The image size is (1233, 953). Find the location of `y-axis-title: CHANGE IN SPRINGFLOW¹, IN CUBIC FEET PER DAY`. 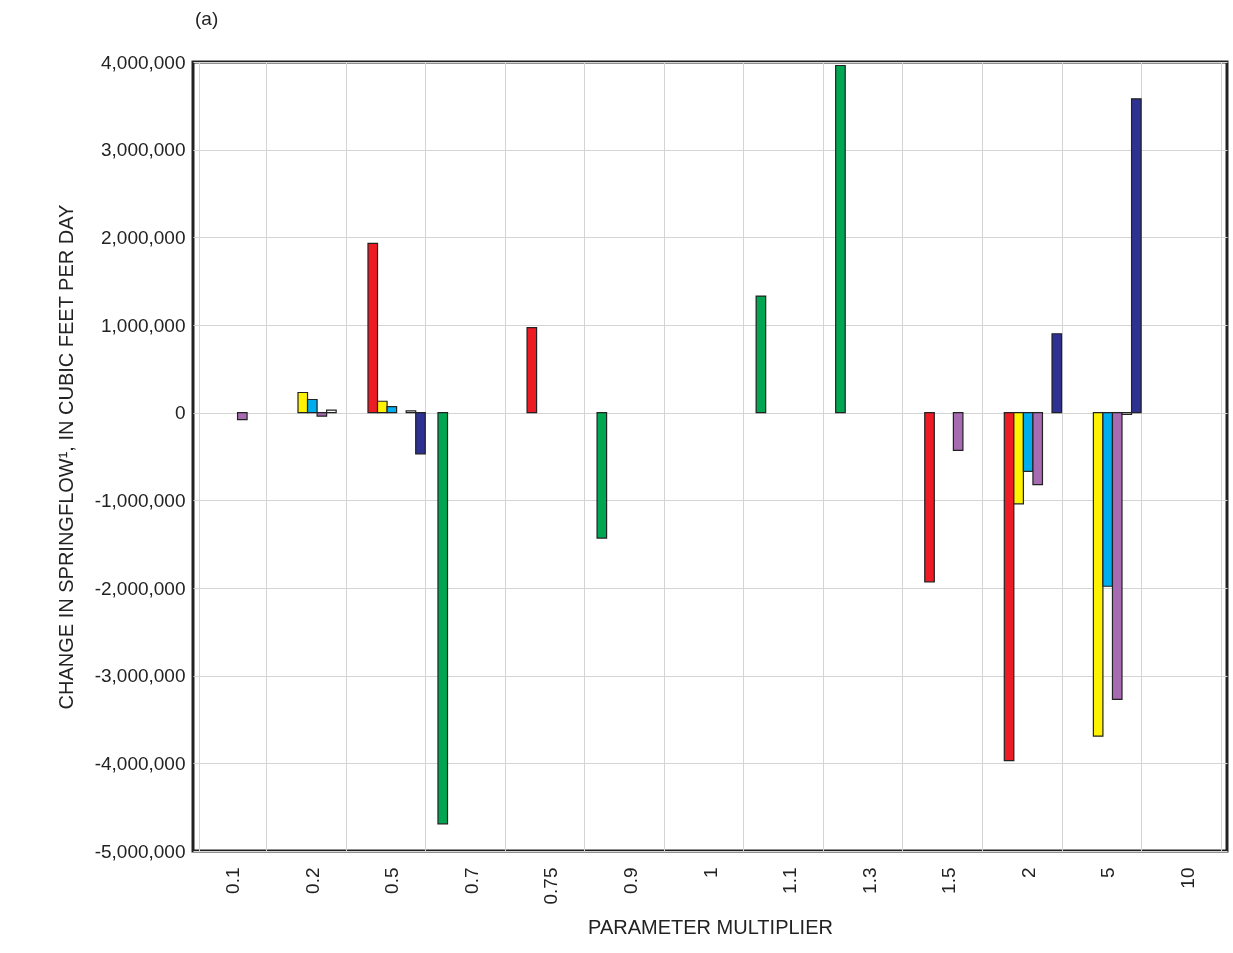

y-axis-title: CHANGE IN SPRINGFLOW¹, IN CUBIC FEET PER DAY is located at coordinates (65, 457).